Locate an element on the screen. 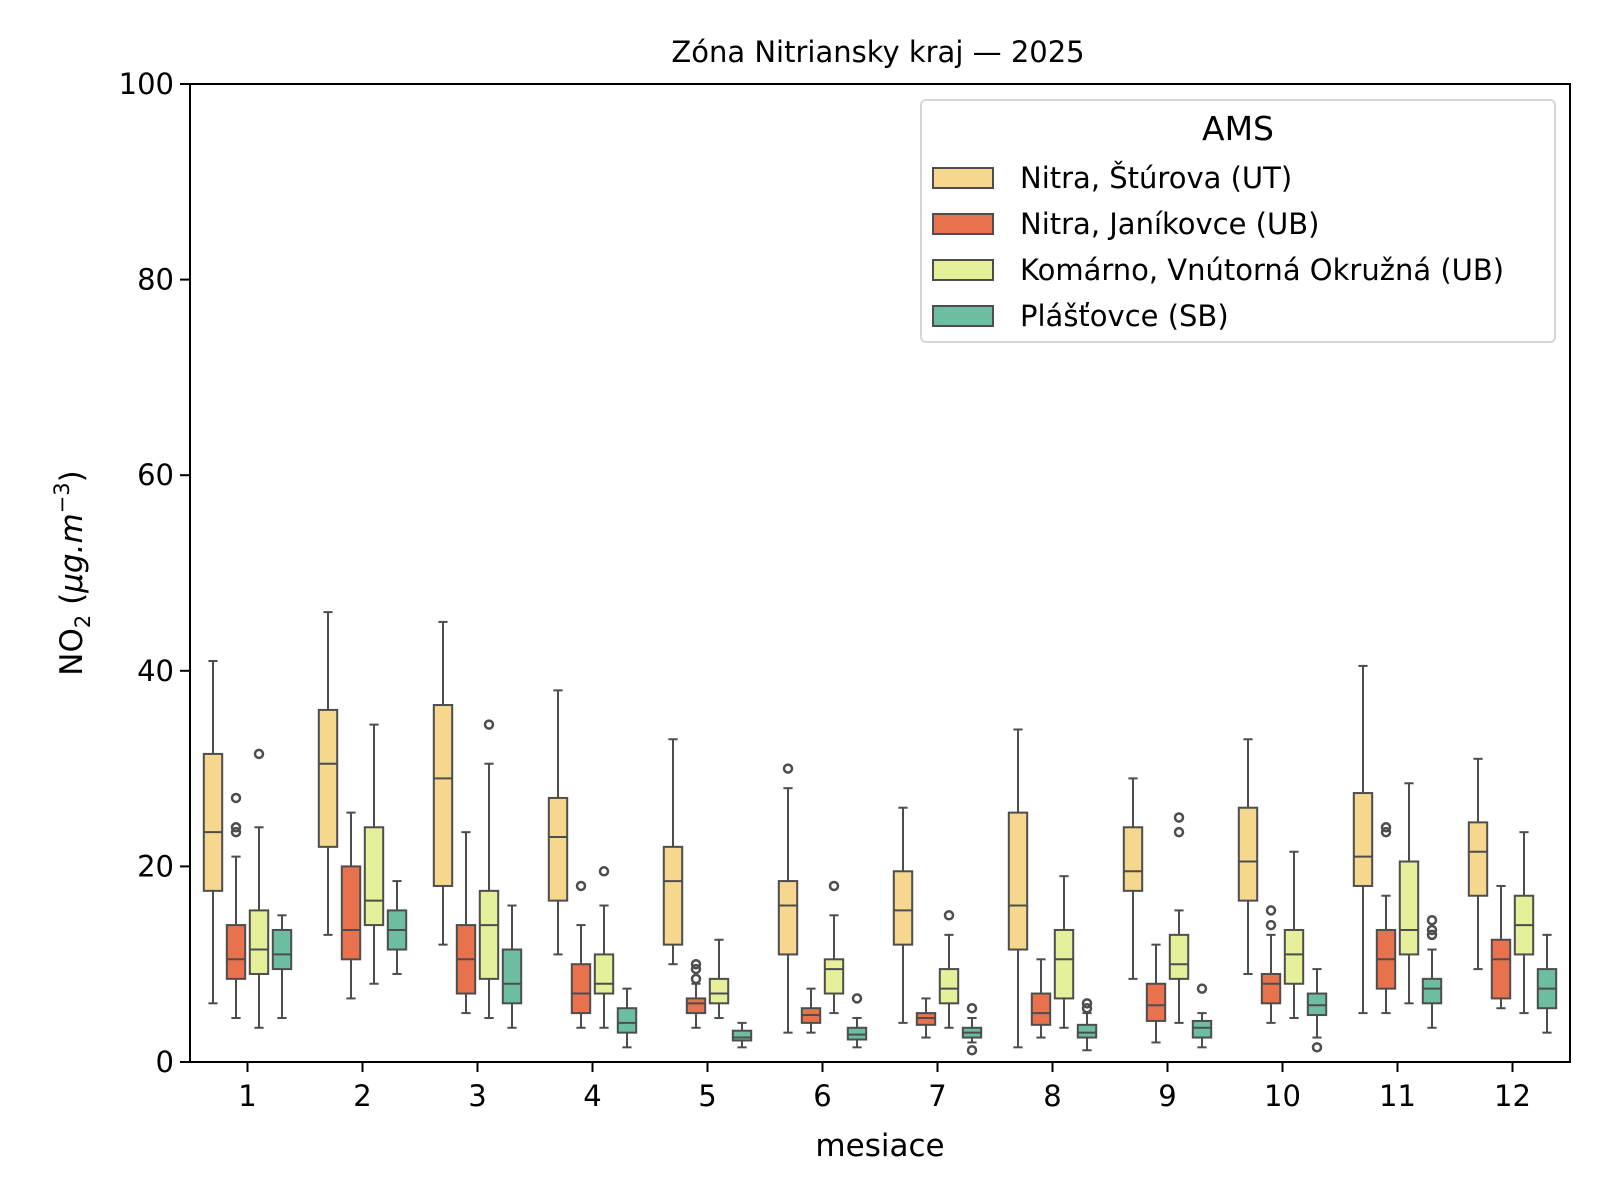 The width and height of the screenshot is (1600, 1200). x-tick-label: 5 is located at coordinates (707, 1096).